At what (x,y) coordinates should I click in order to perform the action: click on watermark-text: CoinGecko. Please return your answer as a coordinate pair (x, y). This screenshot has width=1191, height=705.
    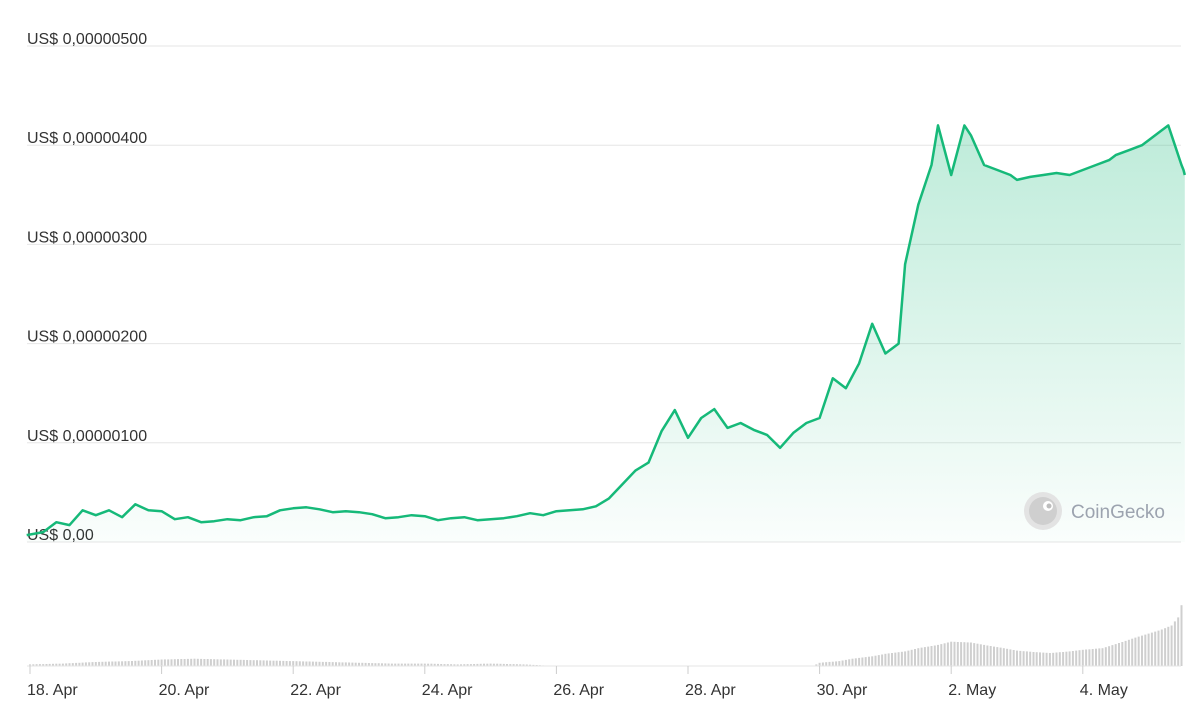
    Looking at the image, I should click on (1118, 512).